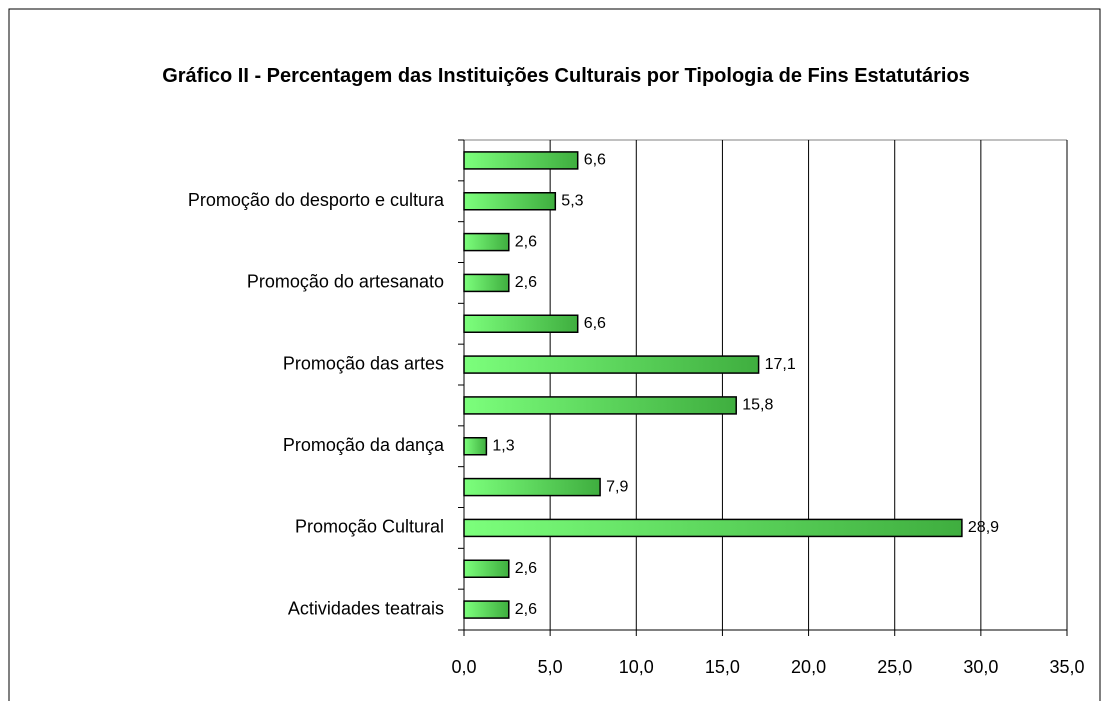  Describe the element at coordinates (1066, 667) in the screenshot. I see `x-tick-label: 35,0` at that location.